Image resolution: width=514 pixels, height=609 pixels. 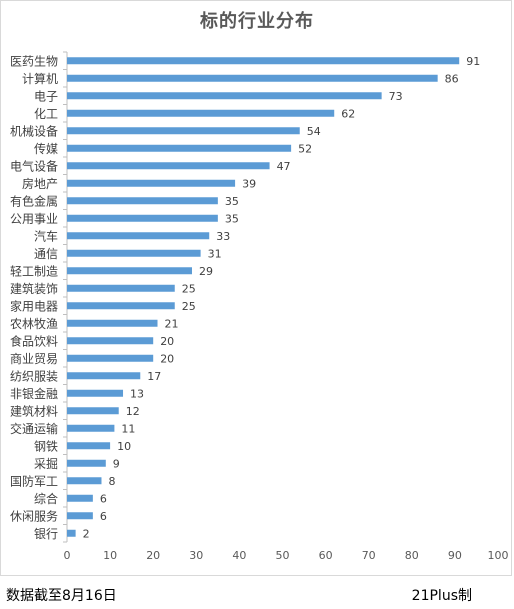 What do you see at coordinates (154, 376) in the screenshot?
I see `data-label: 17` at bounding box center [154, 376].